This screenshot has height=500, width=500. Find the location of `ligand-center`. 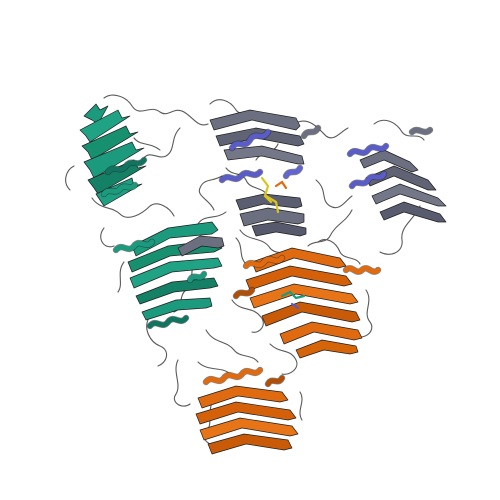

ligand-center is located at coordinates (293, 300).